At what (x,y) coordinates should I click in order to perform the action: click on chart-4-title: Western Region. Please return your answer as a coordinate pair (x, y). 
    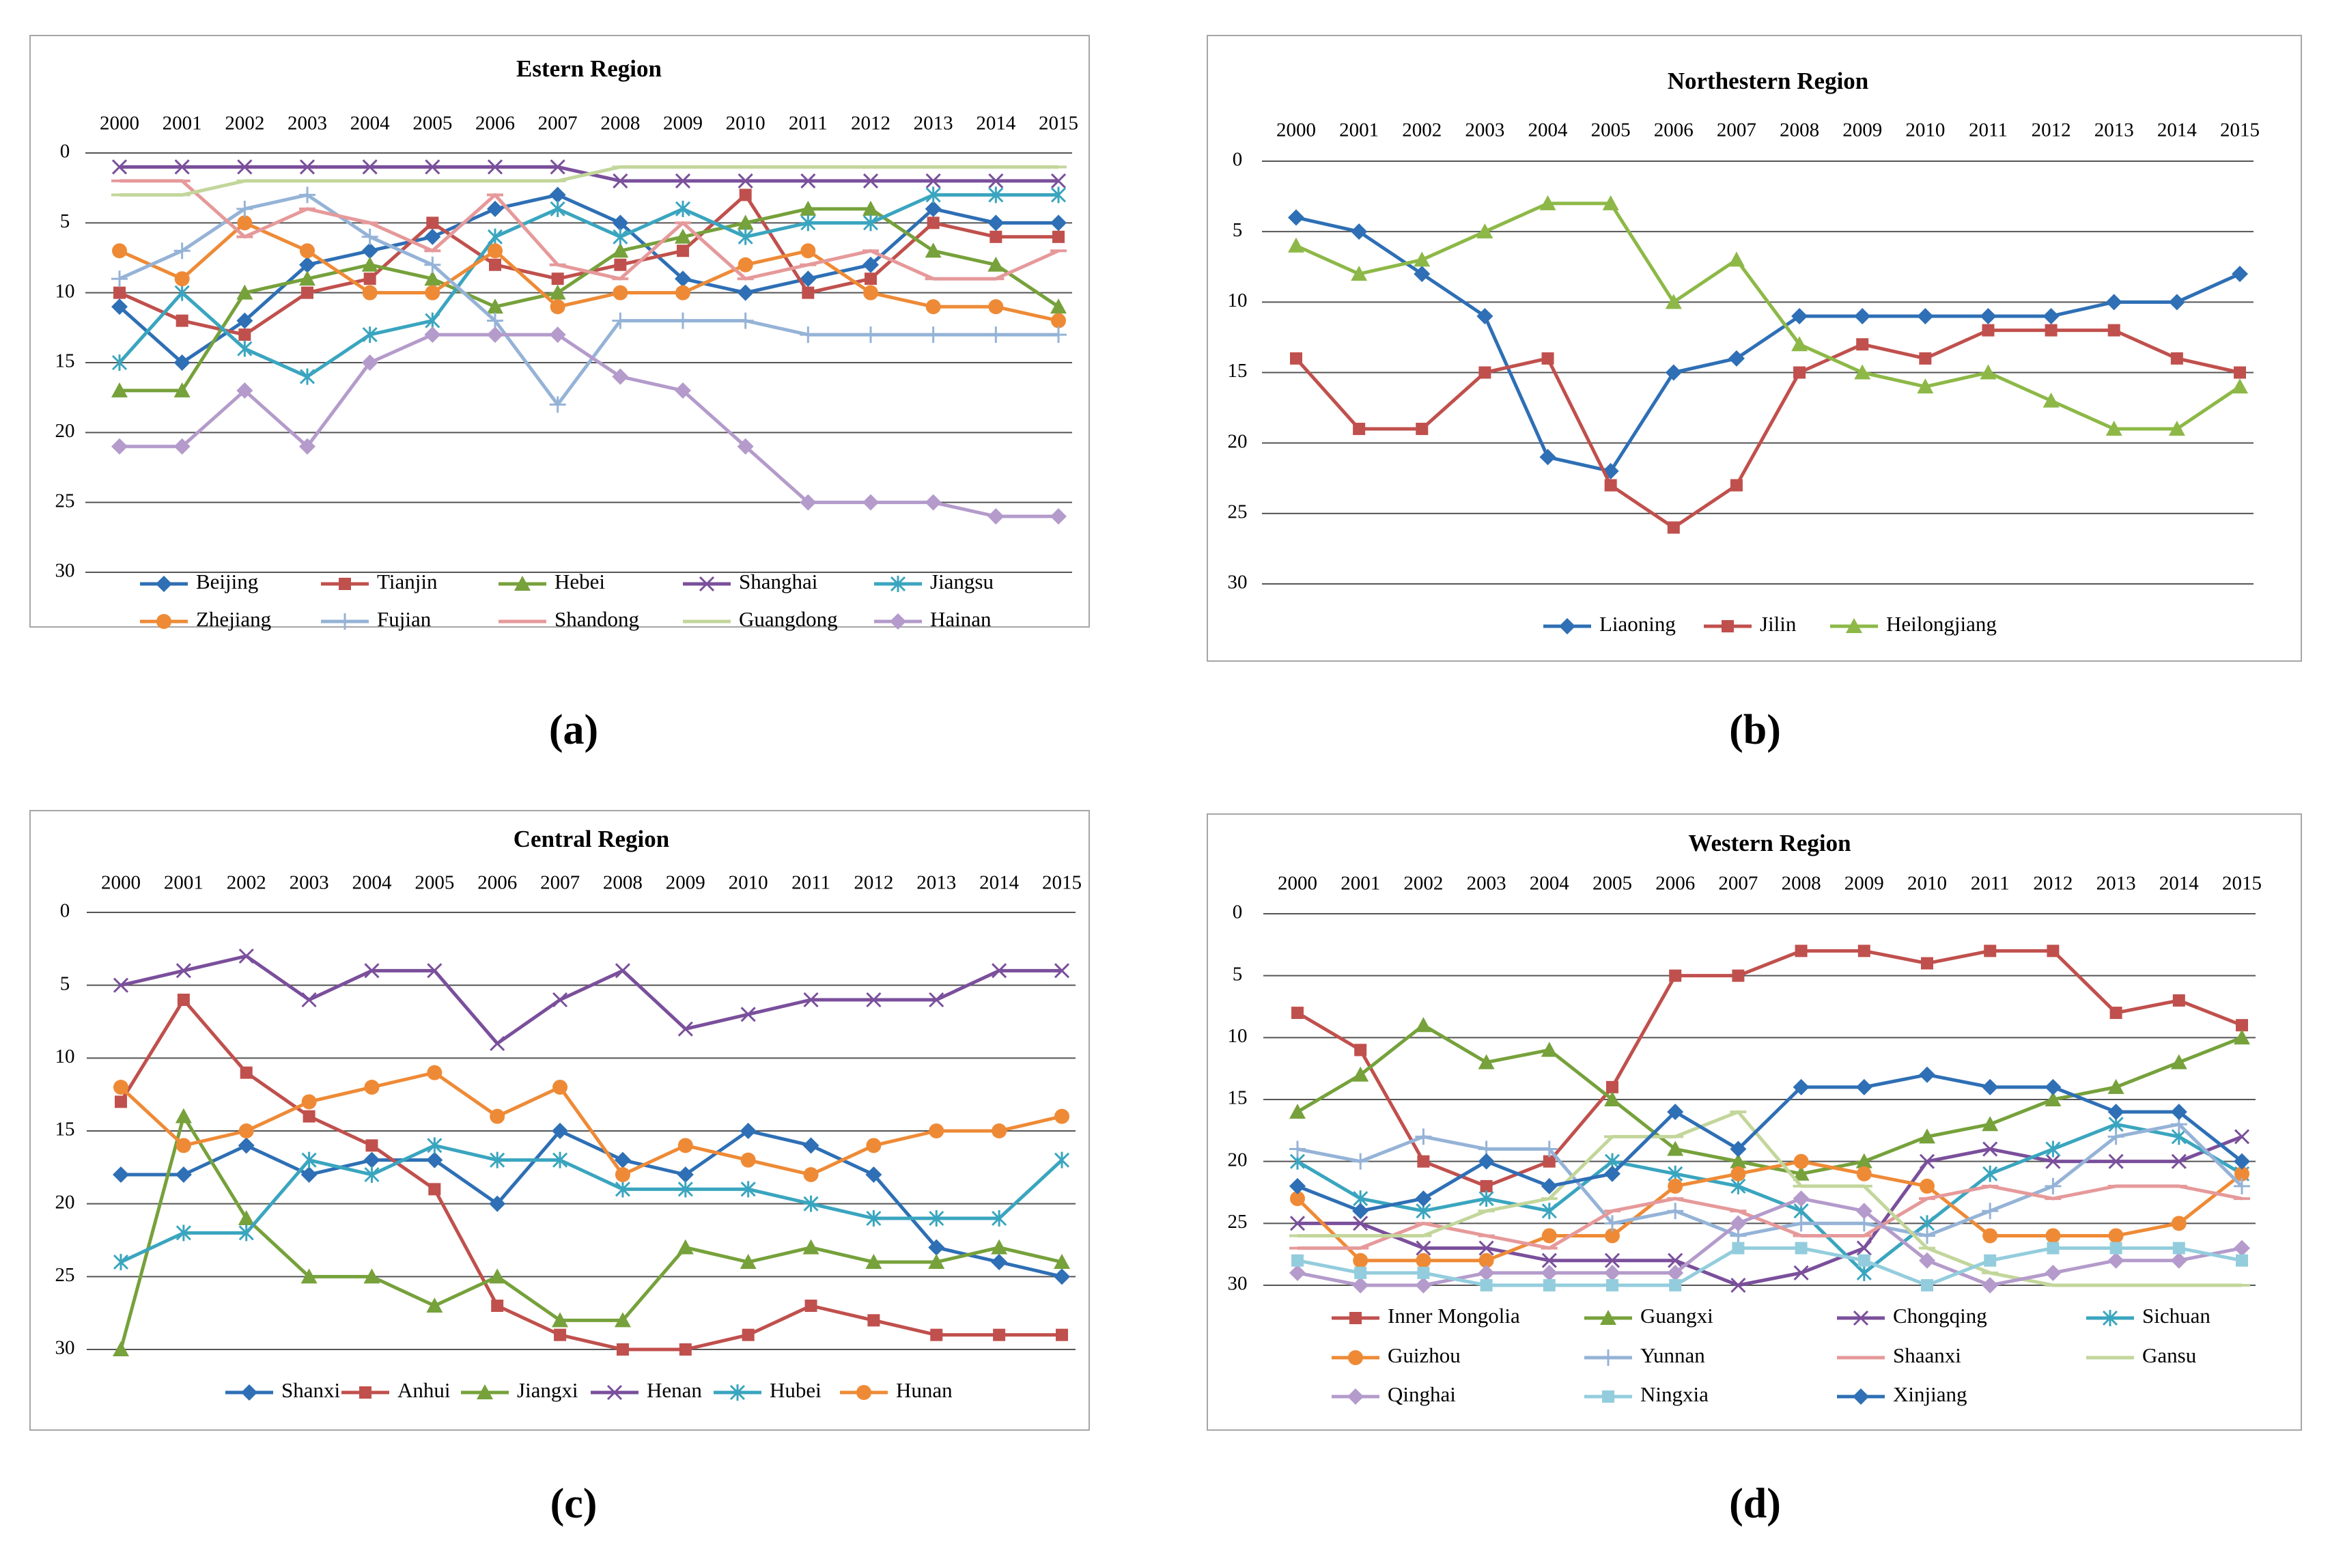
    Looking at the image, I should click on (1769, 843).